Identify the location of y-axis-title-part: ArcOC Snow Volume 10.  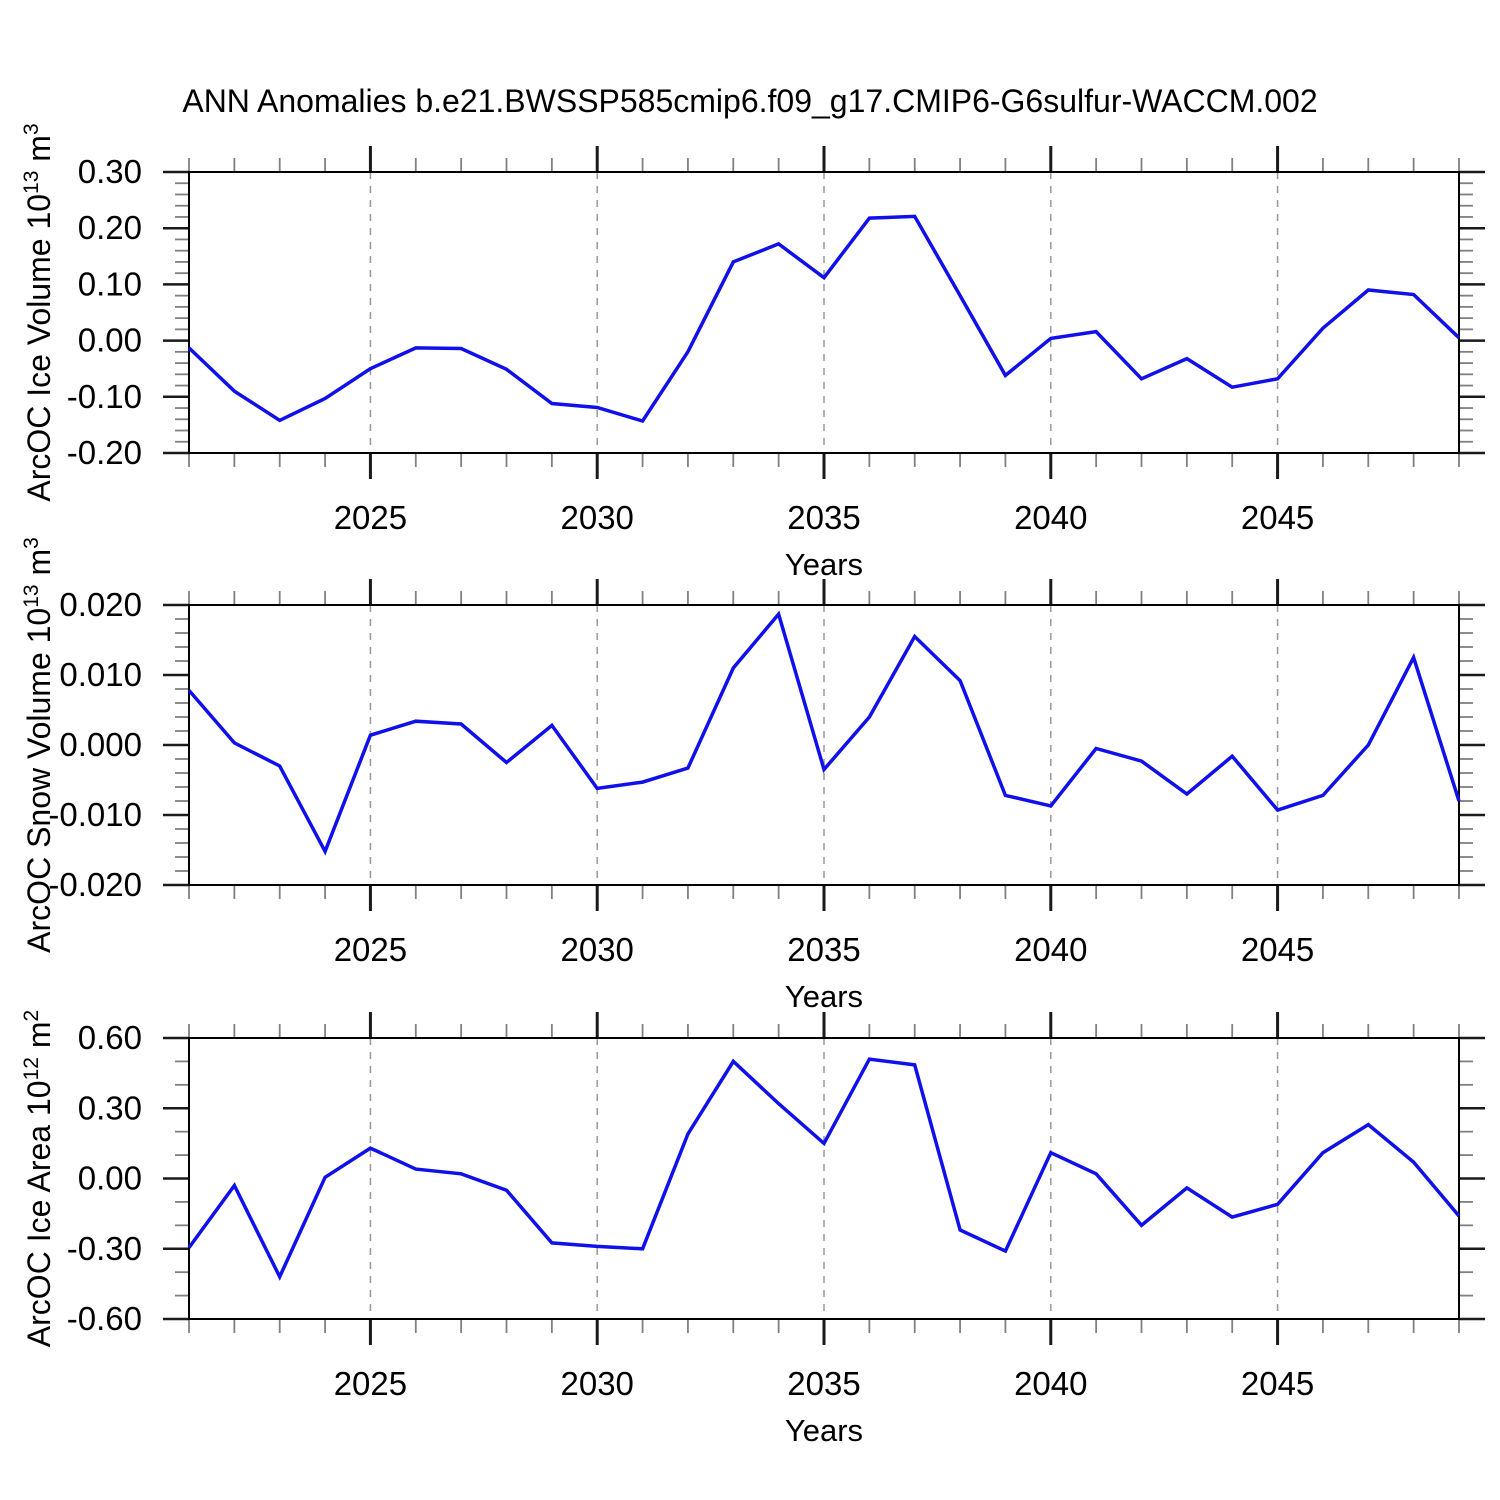
(39, 780).